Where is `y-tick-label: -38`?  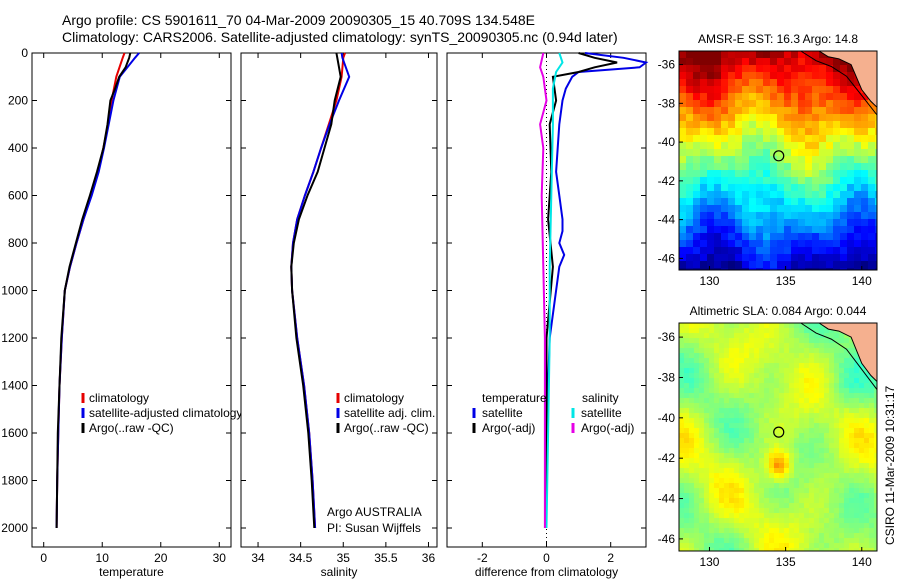
y-tick-label: -38 is located at coordinates (667, 103).